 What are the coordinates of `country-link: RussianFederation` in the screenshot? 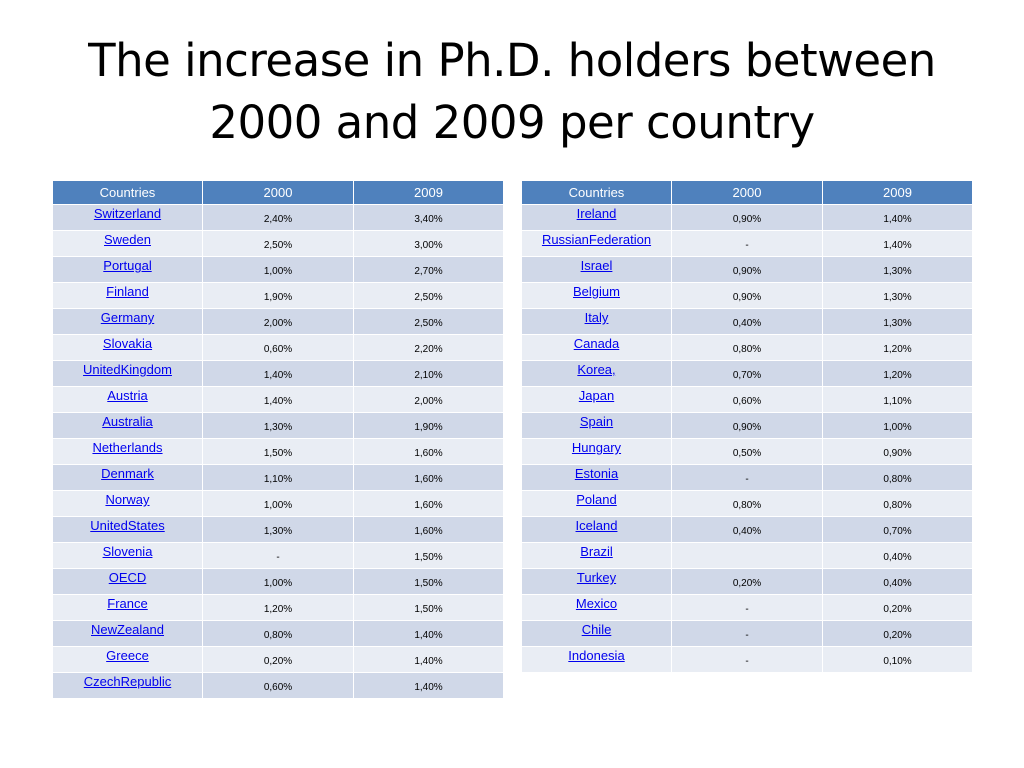 It's located at (596, 243).